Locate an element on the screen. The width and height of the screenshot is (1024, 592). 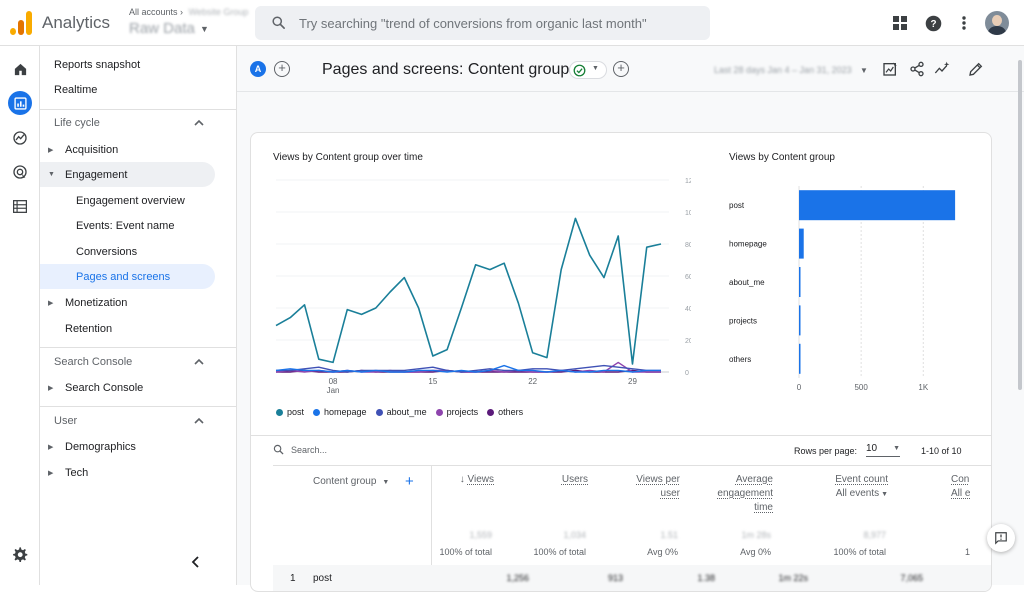
property-name: Raw Data is located at coordinates (162, 28).